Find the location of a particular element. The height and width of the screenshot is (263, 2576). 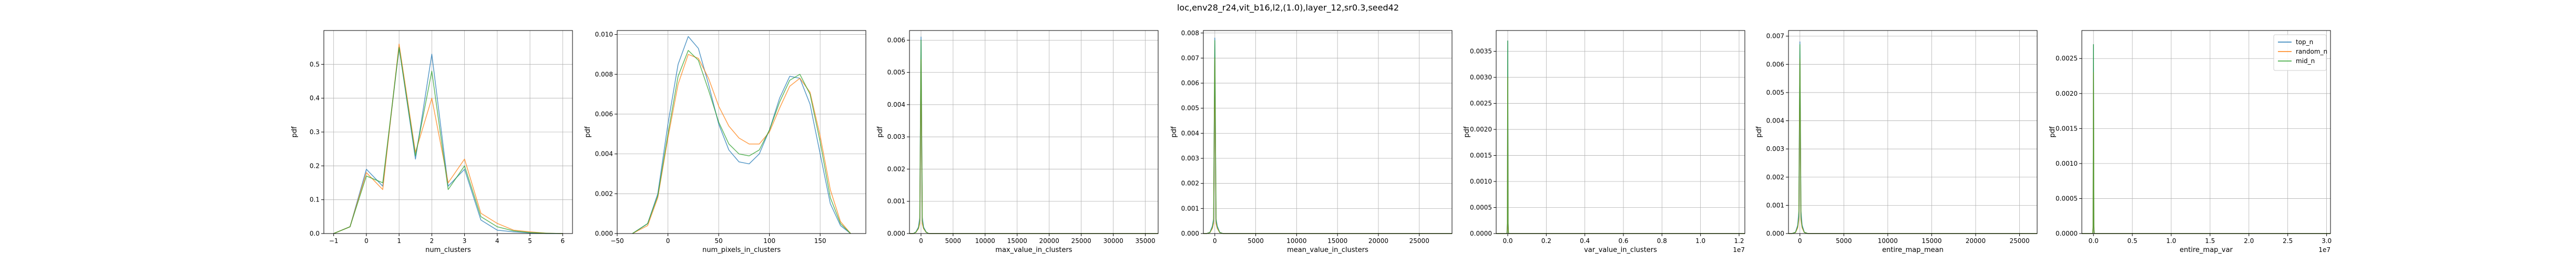

x-tick-label: 0.4 is located at coordinates (1585, 241).